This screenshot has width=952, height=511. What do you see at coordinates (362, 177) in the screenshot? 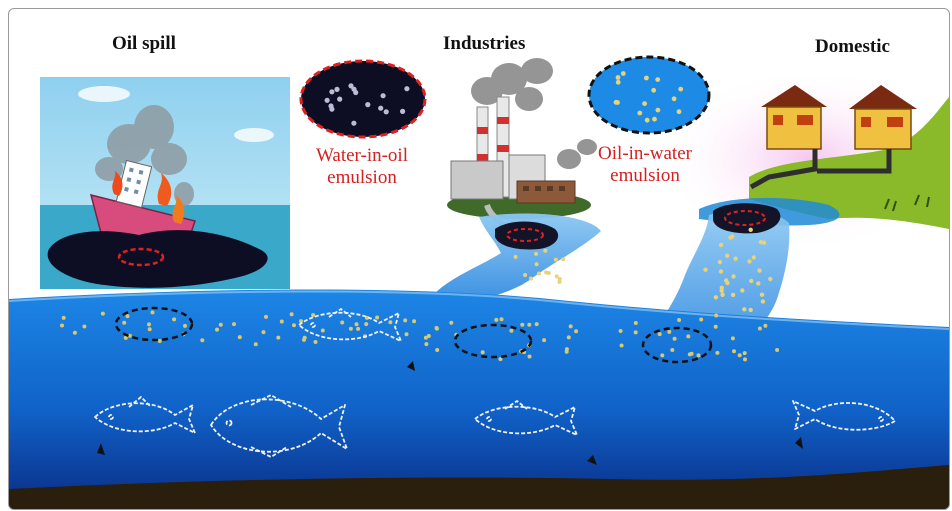
I see `label-water-in-oil-line2: emulsion` at bounding box center [362, 177].